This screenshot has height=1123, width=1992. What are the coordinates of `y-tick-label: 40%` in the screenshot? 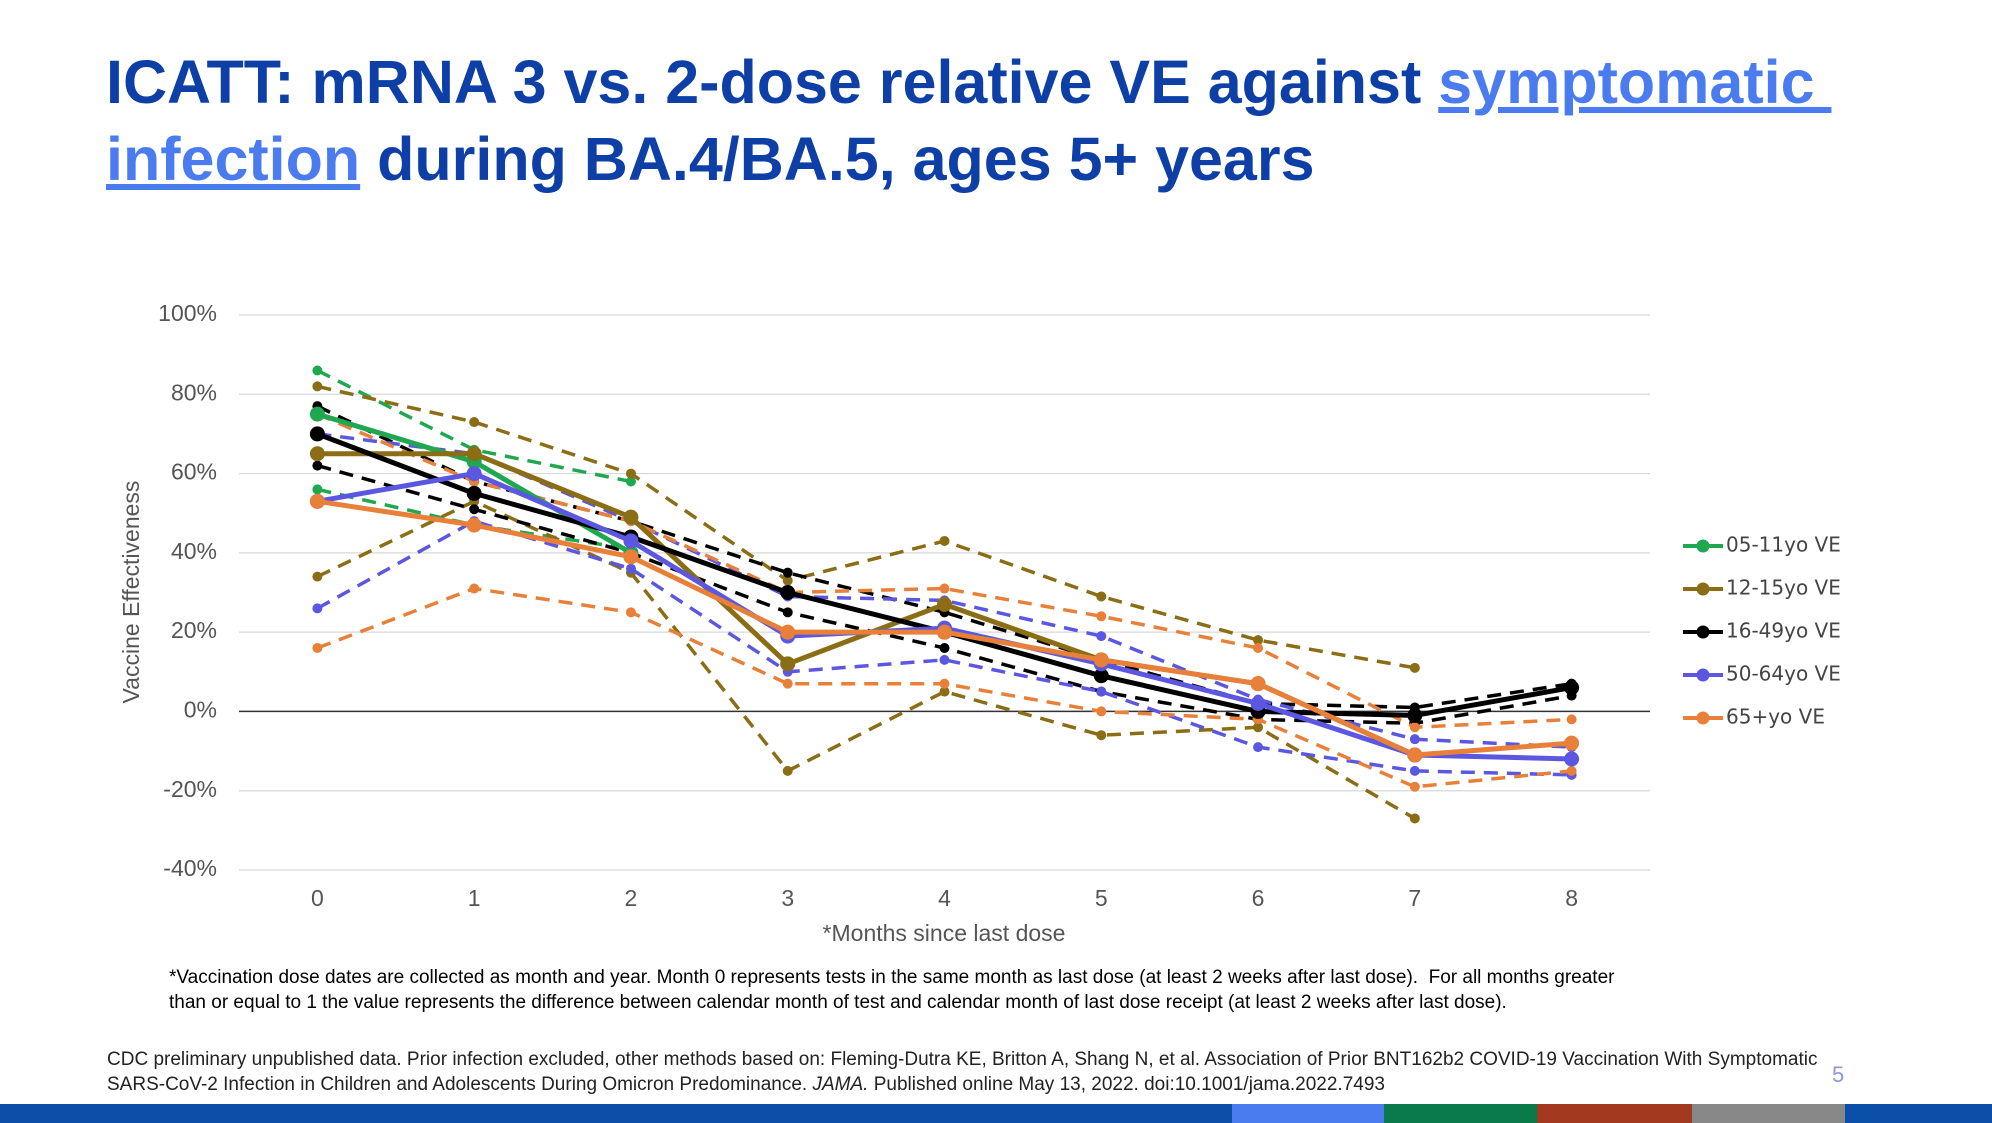 It's located at (194, 551).